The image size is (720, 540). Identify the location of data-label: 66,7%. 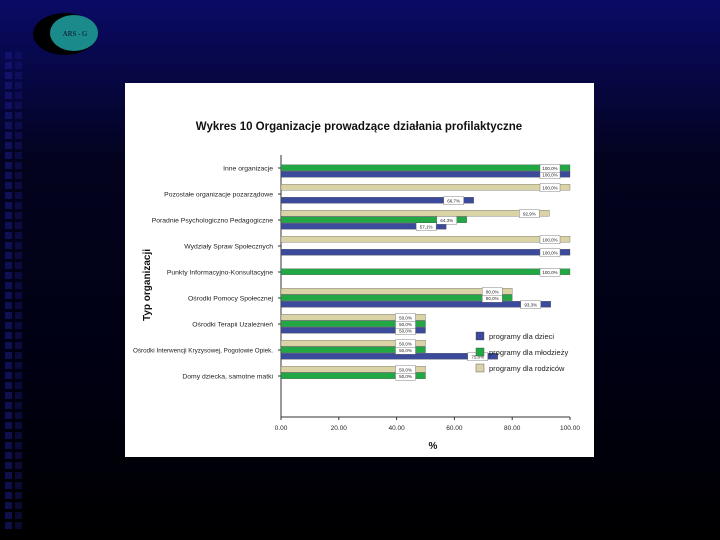
(453, 200).